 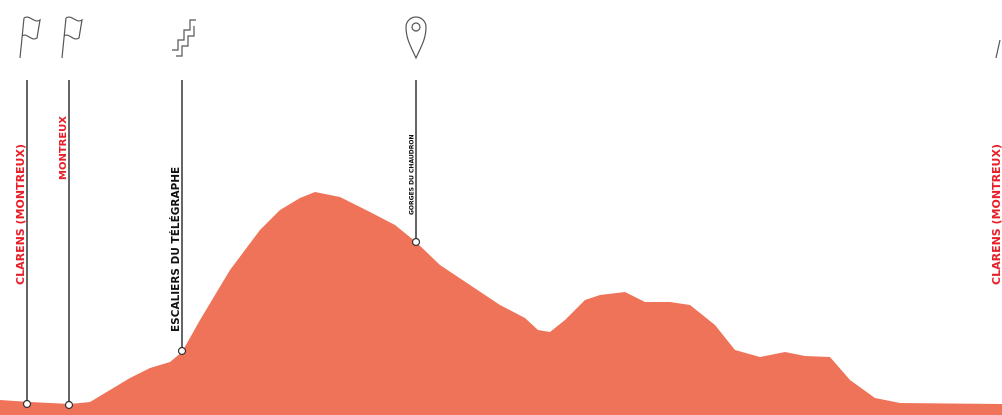 What do you see at coordinates (416, 38) in the screenshot?
I see `pin-icon` at bounding box center [416, 38].